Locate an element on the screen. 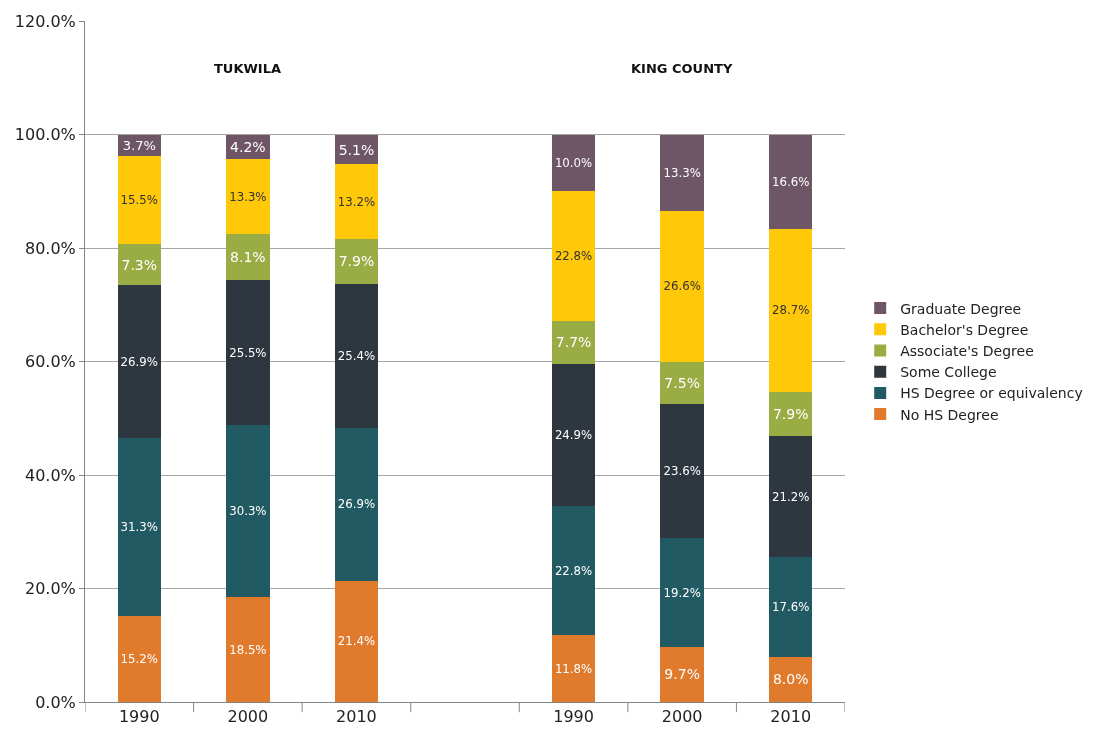 This screenshot has height=742, width=1100. y-tick-label: 80.0% is located at coordinates (50, 248).